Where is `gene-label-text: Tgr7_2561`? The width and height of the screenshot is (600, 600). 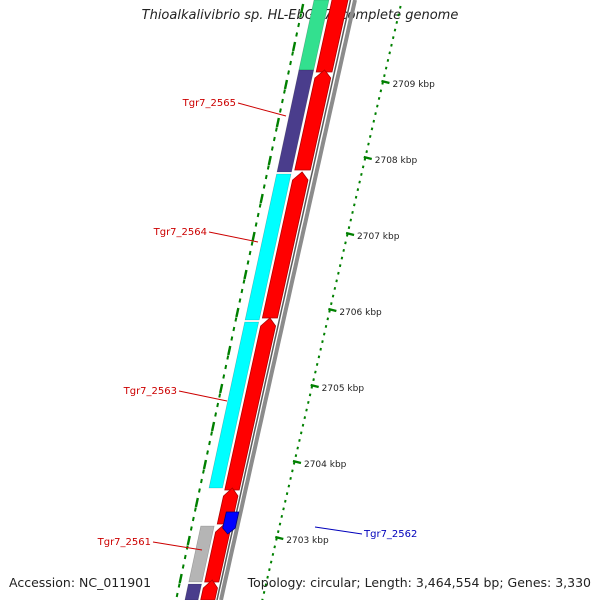
gene-label-text: Tgr7_2561 is located at coordinates (124, 542).